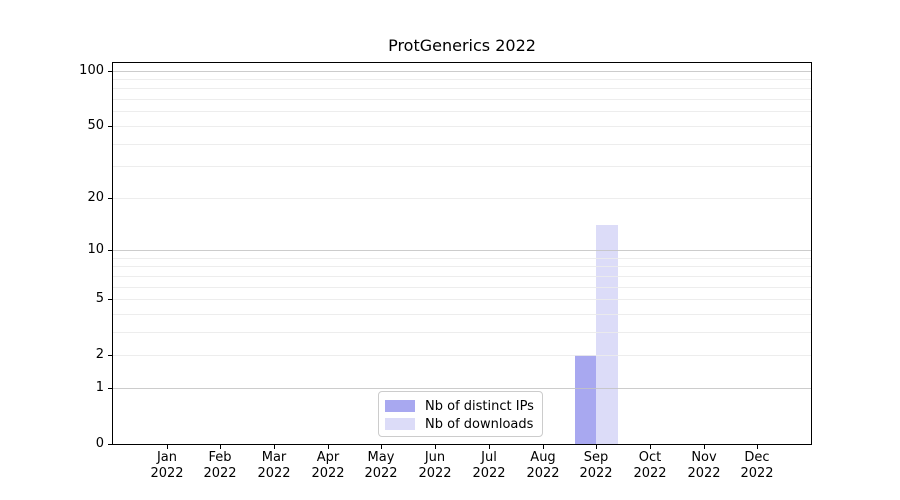 Image resolution: width=900 pixels, height=500 pixels. What do you see at coordinates (99, 298) in the screenshot?
I see `y-tick-label: 5` at bounding box center [99, 298].